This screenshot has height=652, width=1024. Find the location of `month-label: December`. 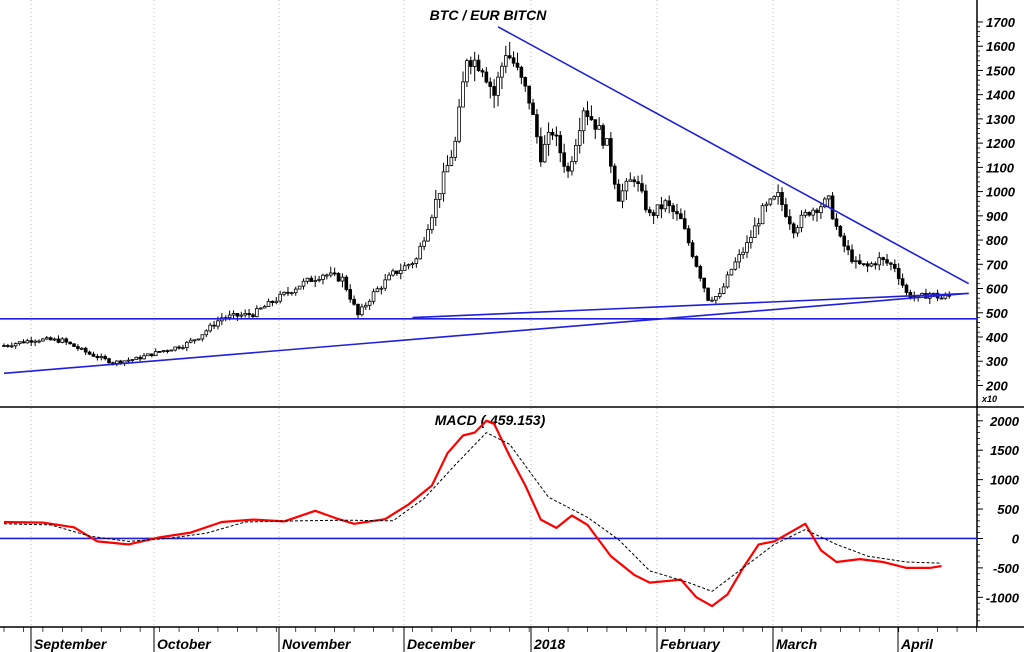

month-label: December is located at coordinates (441, 644).